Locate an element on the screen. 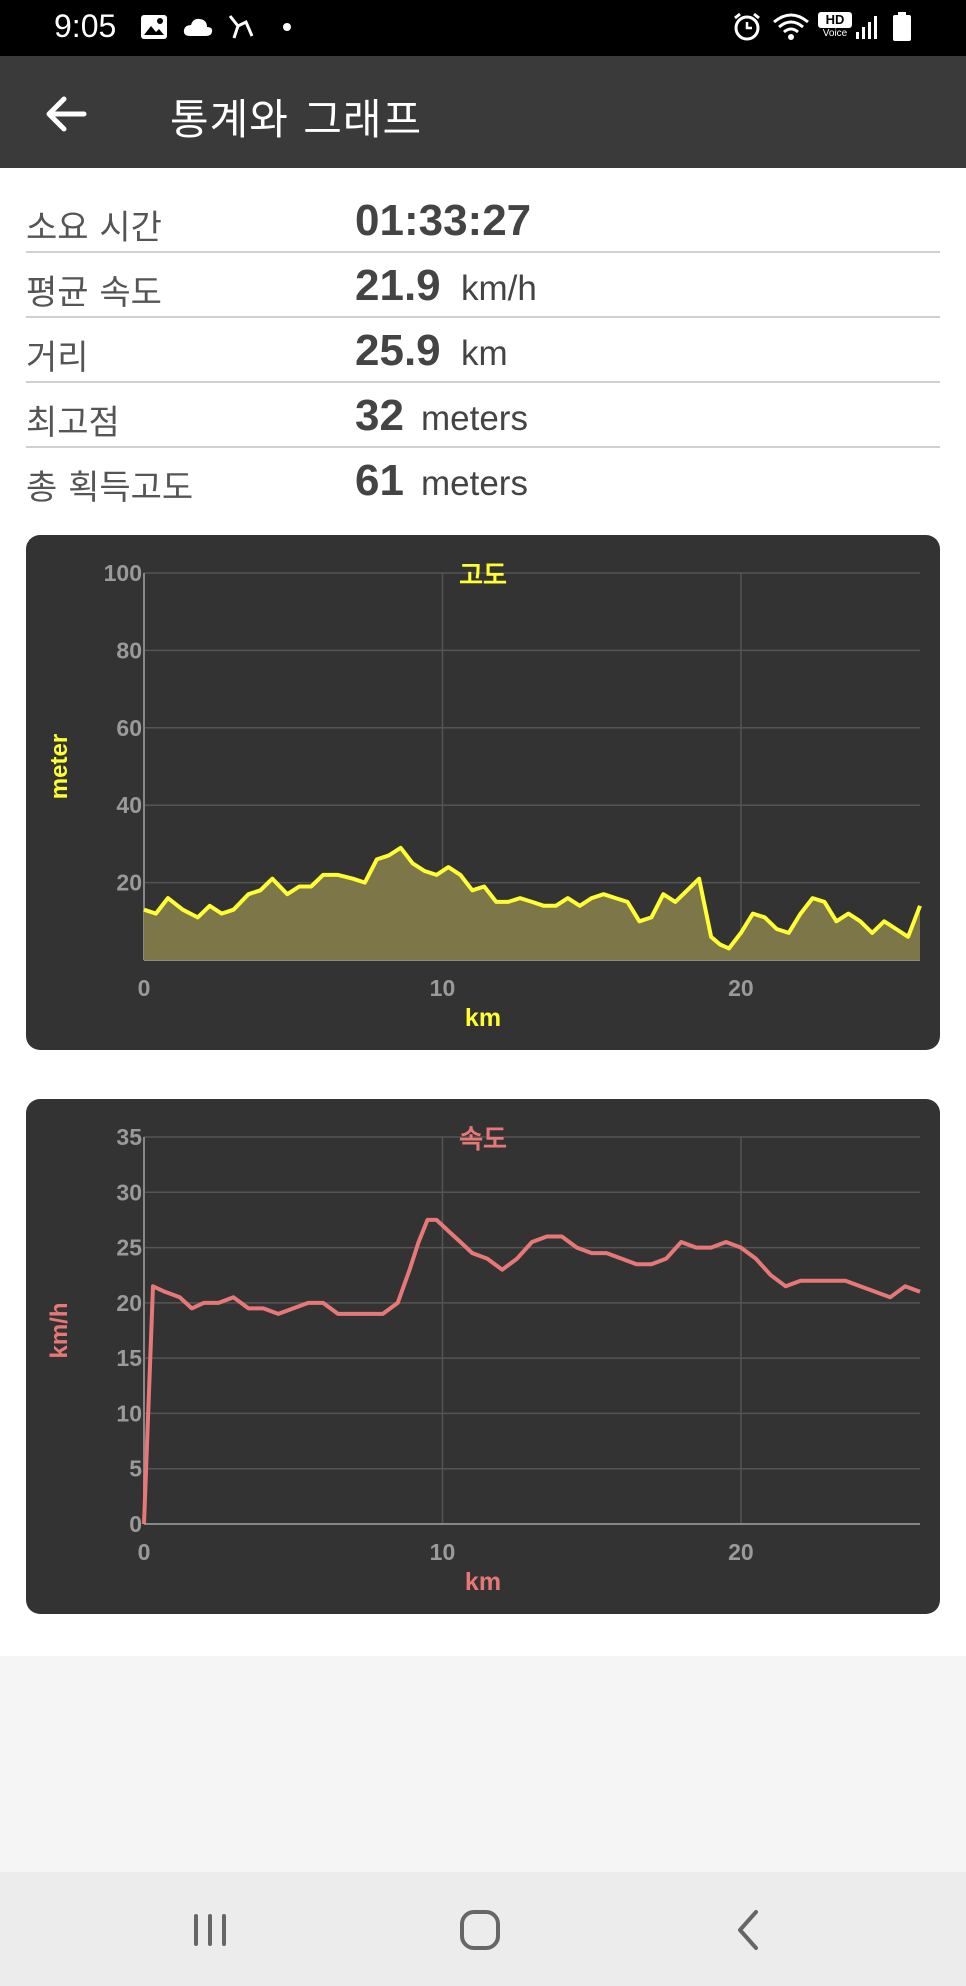 The image size is (966, 1986). y-tick-label: 25 is located at coordinates (129, 1248).